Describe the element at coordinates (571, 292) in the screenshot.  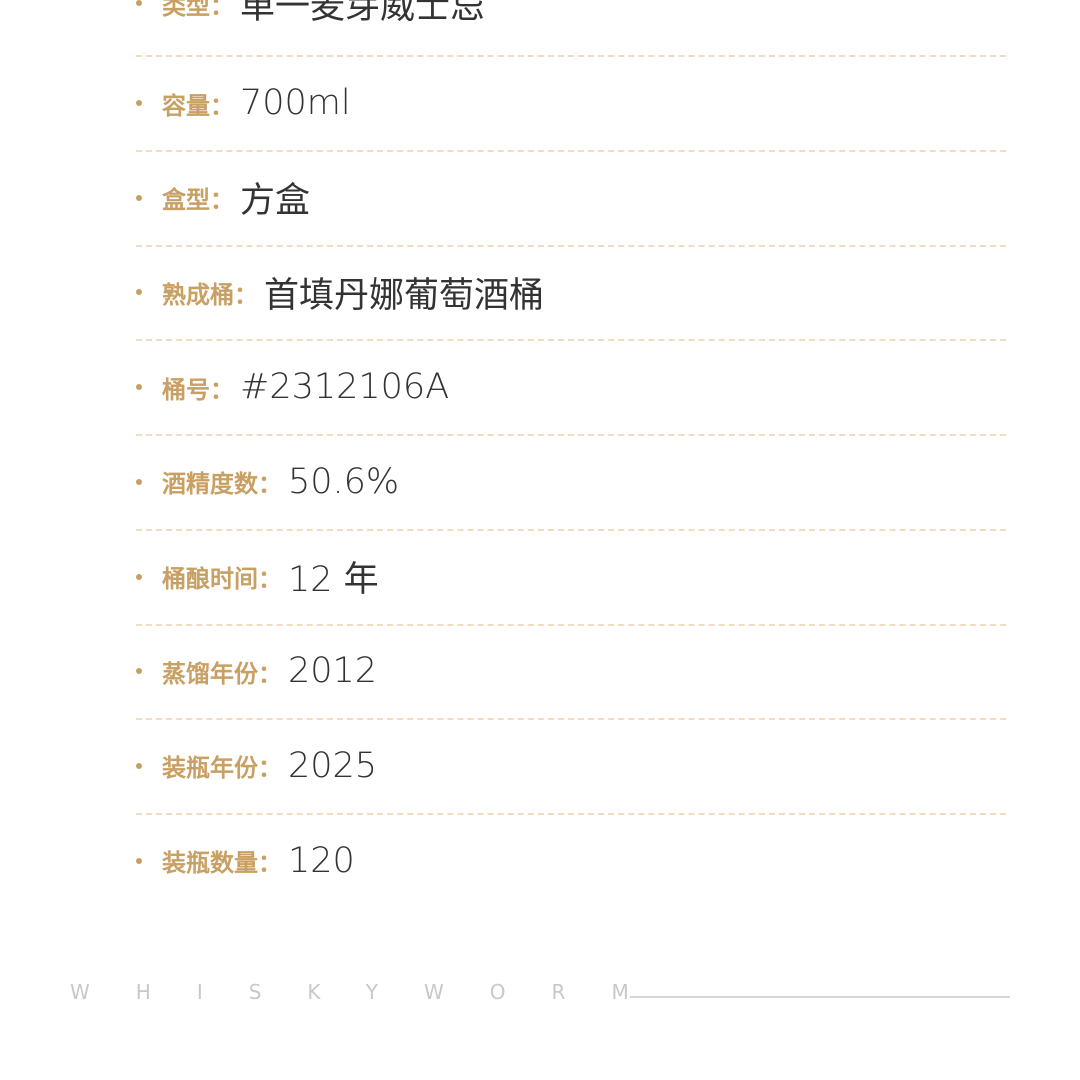
I see `info-row: 熟成桶： 首填丹娜葡萄酒桶` at that location.